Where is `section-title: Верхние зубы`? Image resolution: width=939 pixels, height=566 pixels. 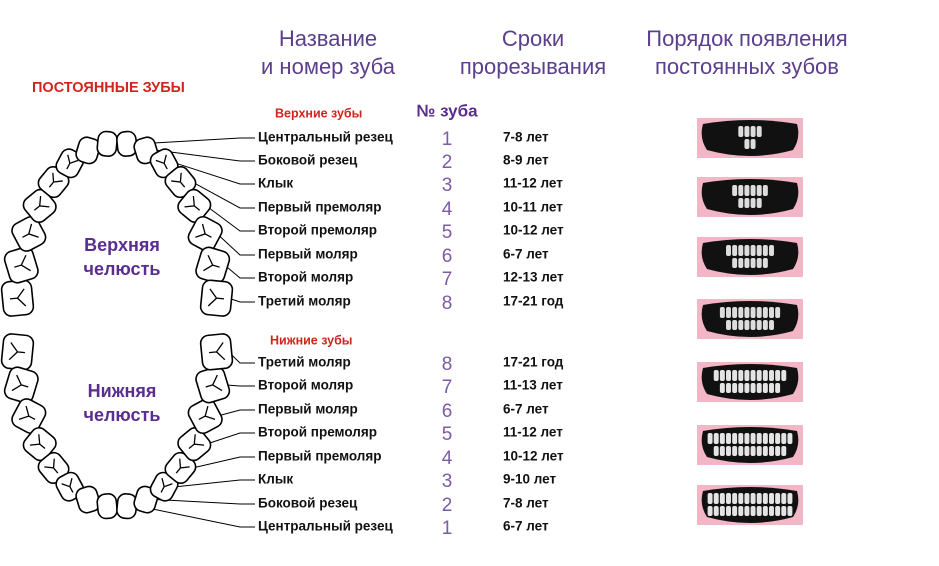 section-title: Верхние зубы is located at coordinates (318, 113).